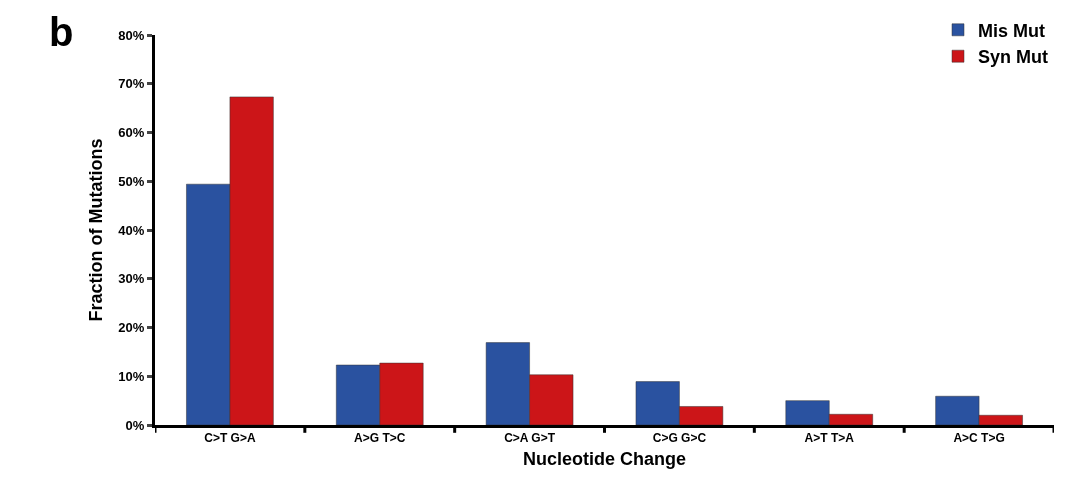 The image size is (1074, 490). Describe the element at coordinates (131, 181) in the screenshot. I see `y-tick-label: 50%` at that location.